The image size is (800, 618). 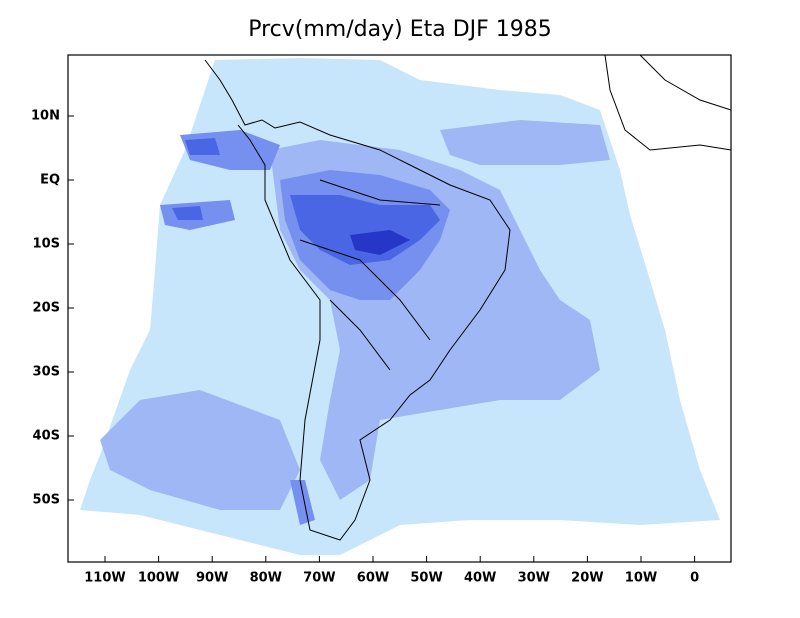 I want to click on lon-label: 0, so click(x=694, y=578).